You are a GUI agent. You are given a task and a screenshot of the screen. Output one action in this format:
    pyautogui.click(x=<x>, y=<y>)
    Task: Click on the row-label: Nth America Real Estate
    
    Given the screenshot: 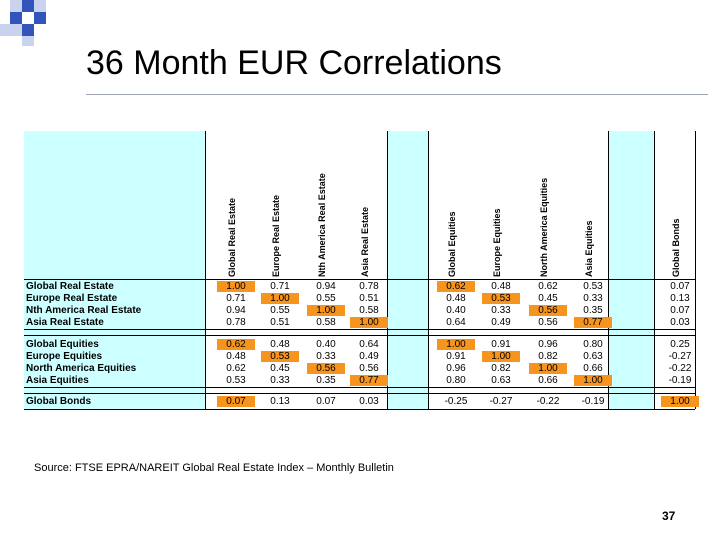 What is the action you would take?
    pyautogui.click(x=84, y=310)
    